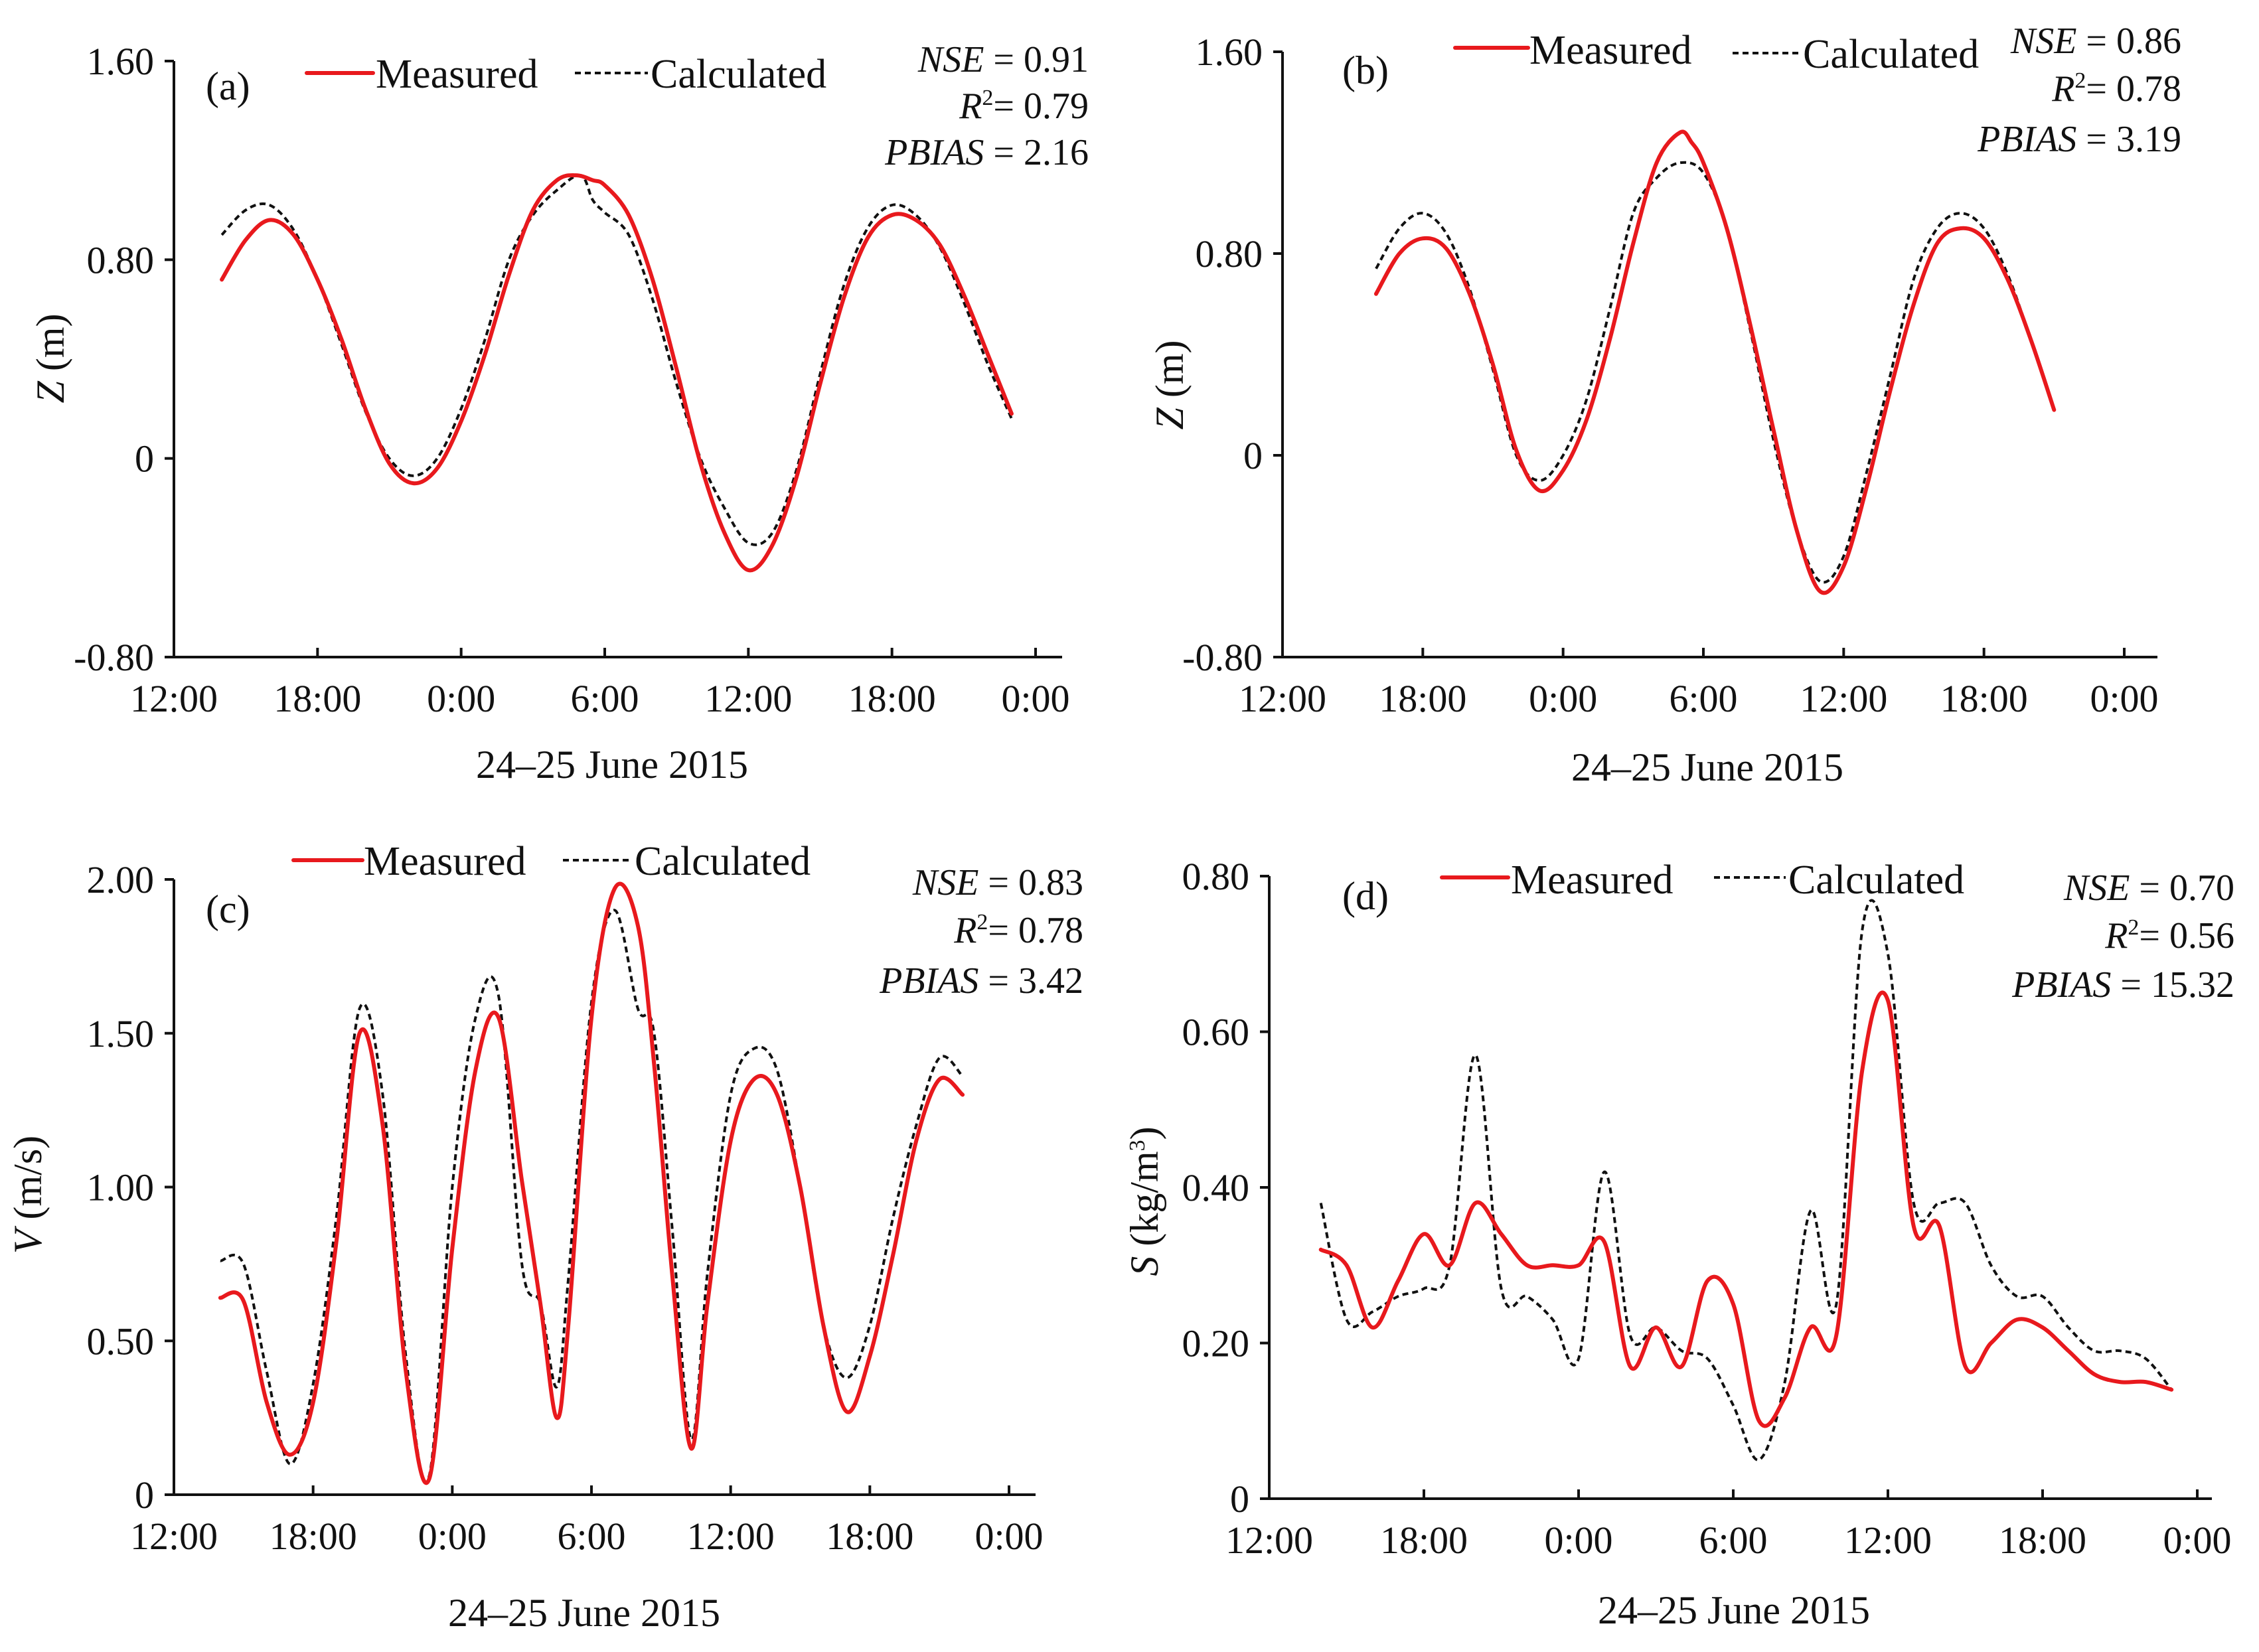  I want to click on pbias-stat: PBIAS = 2.16, so click(987, 152).